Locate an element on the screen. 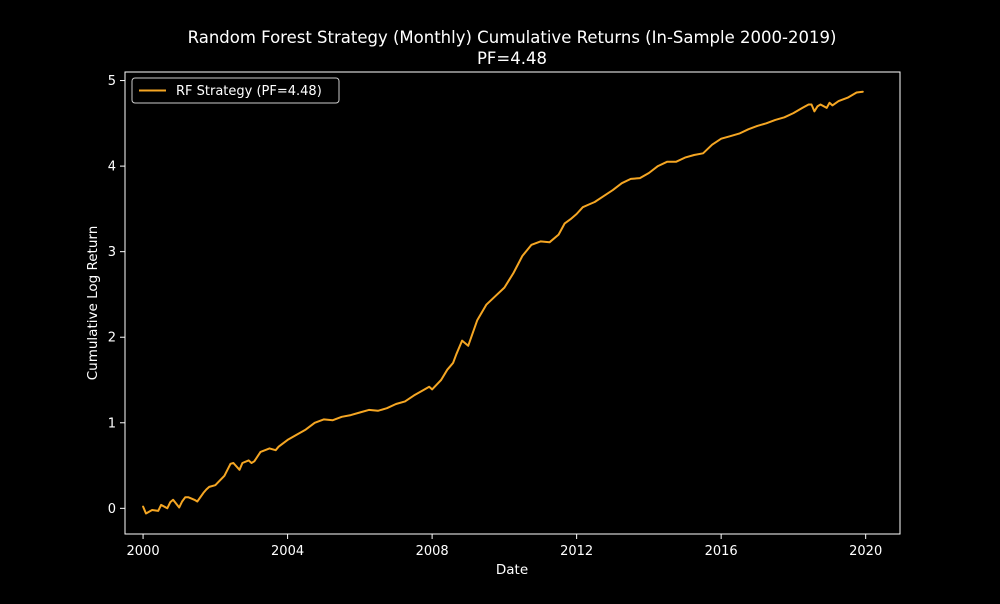  x-axis-ticks: 2000 2004 2008 2012 2016 2020 is located at coordinates (504, 546).